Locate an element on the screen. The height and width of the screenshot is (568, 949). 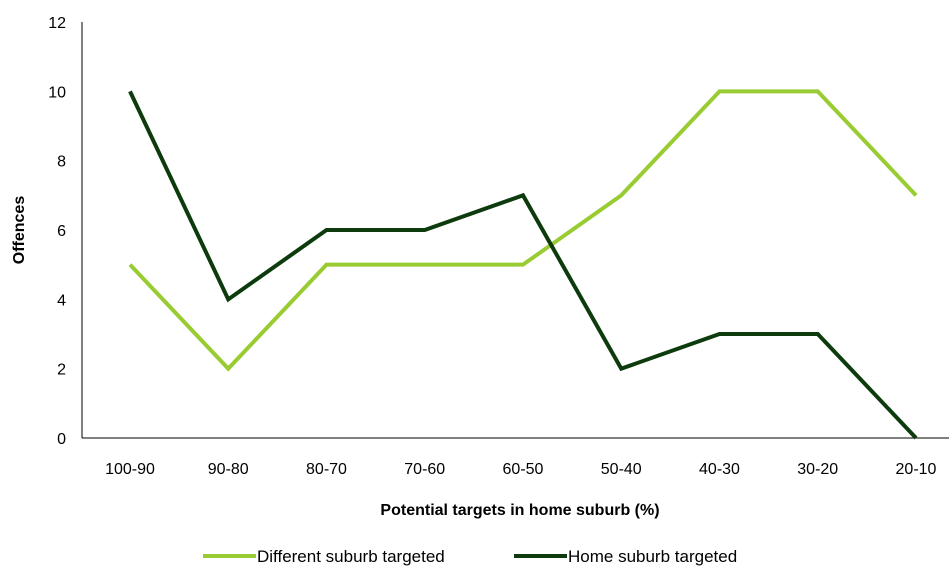
y-tick-label: 8 is located at coordinates (61, 162).